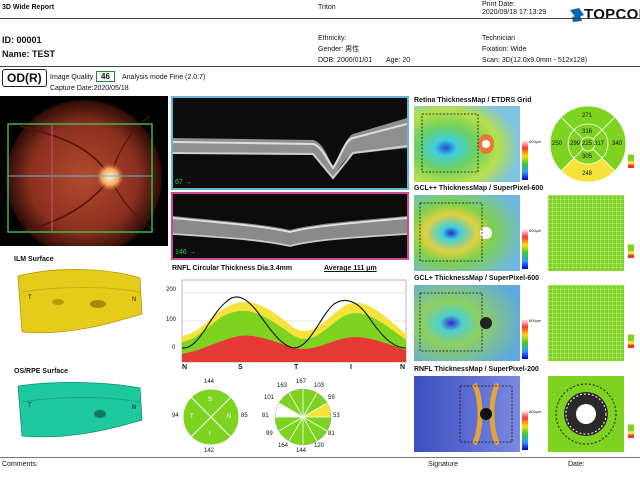  Describe the element at coordinates (499, 38) in the screenshot. I see `technician: Technician` at that location.